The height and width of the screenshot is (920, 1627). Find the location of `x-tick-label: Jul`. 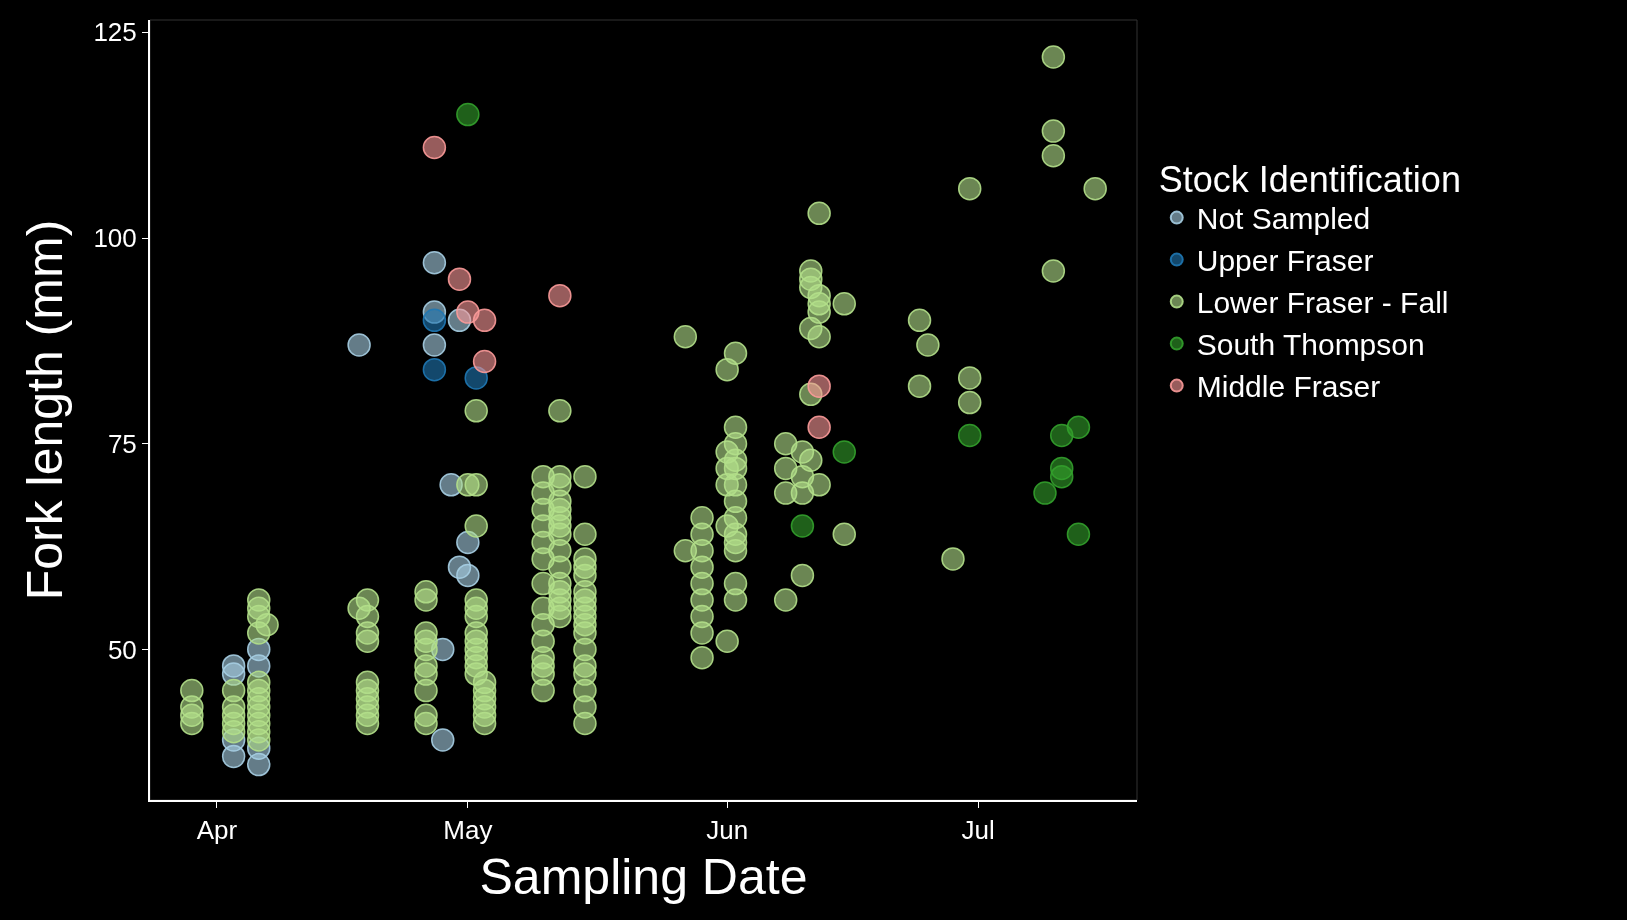

x-tick-label: Jul is located at coordinates (978, 830).